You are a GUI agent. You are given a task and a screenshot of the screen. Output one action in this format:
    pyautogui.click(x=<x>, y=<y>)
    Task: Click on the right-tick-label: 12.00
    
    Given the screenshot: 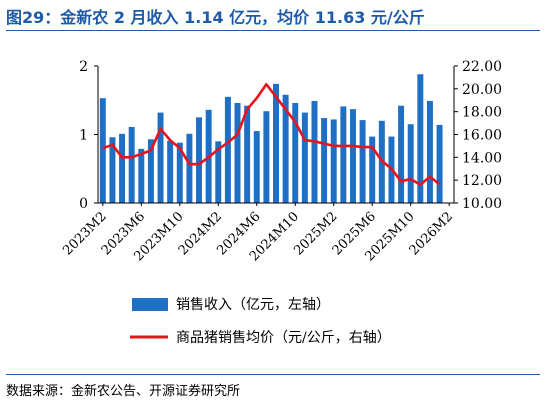 What is the action you would take?
    pyautogui.click(x=482, y=181)
    